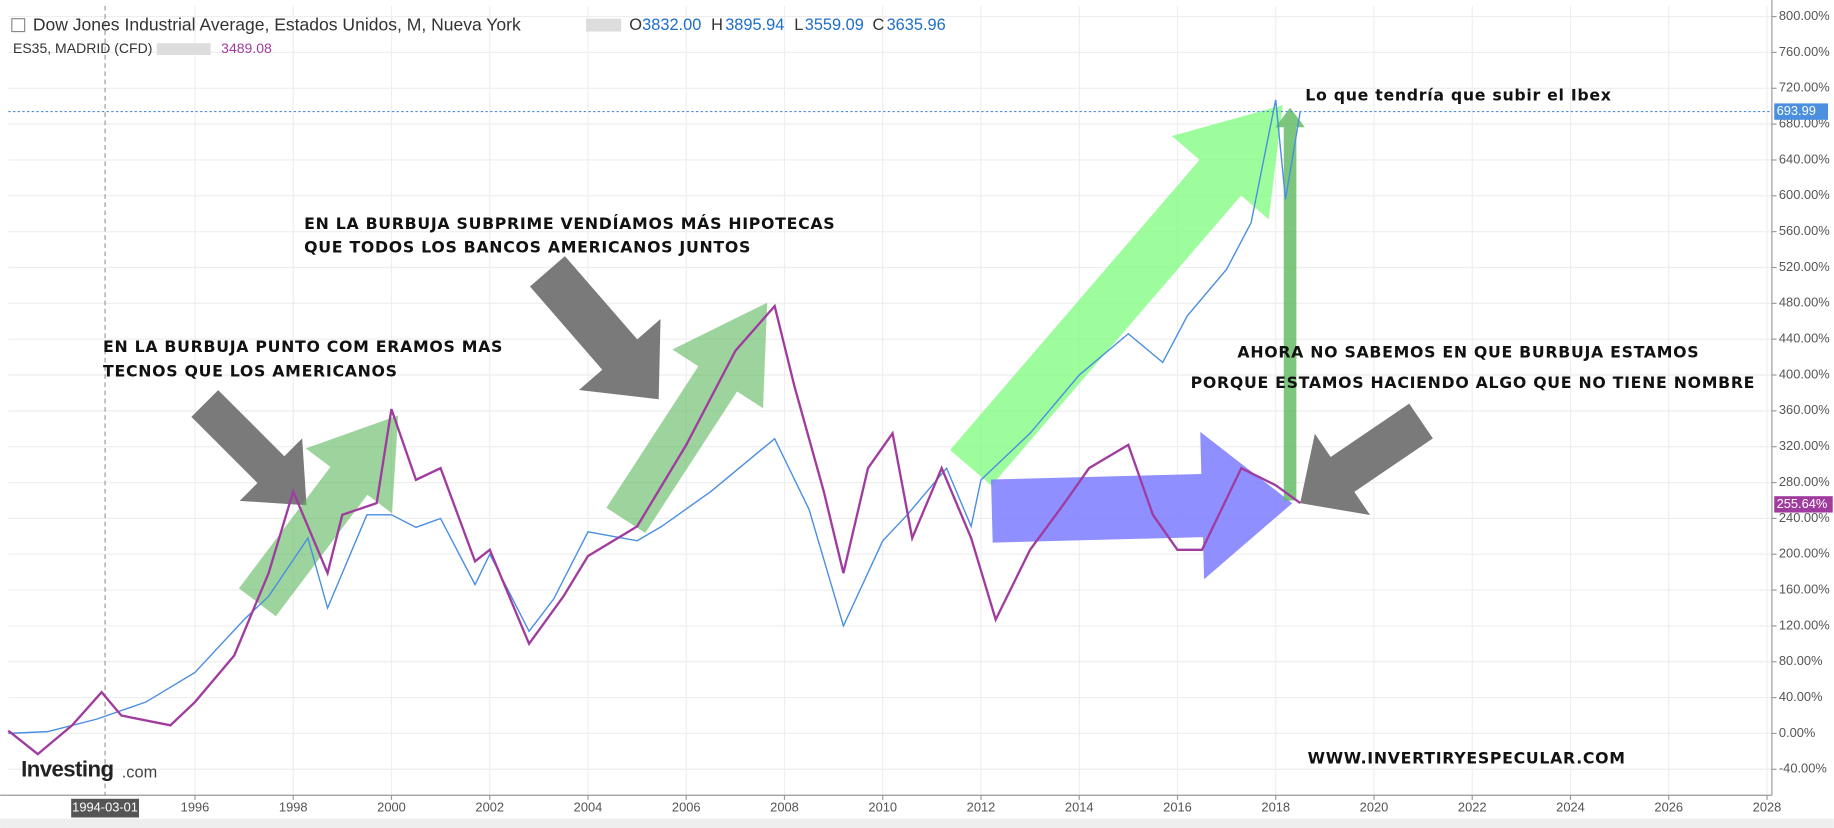 The height and width of the screenshot is (828, 1834). Describe the element at coordinates (293, 807) in the screenshot. I see `x-tick-label: 1998` at that location.